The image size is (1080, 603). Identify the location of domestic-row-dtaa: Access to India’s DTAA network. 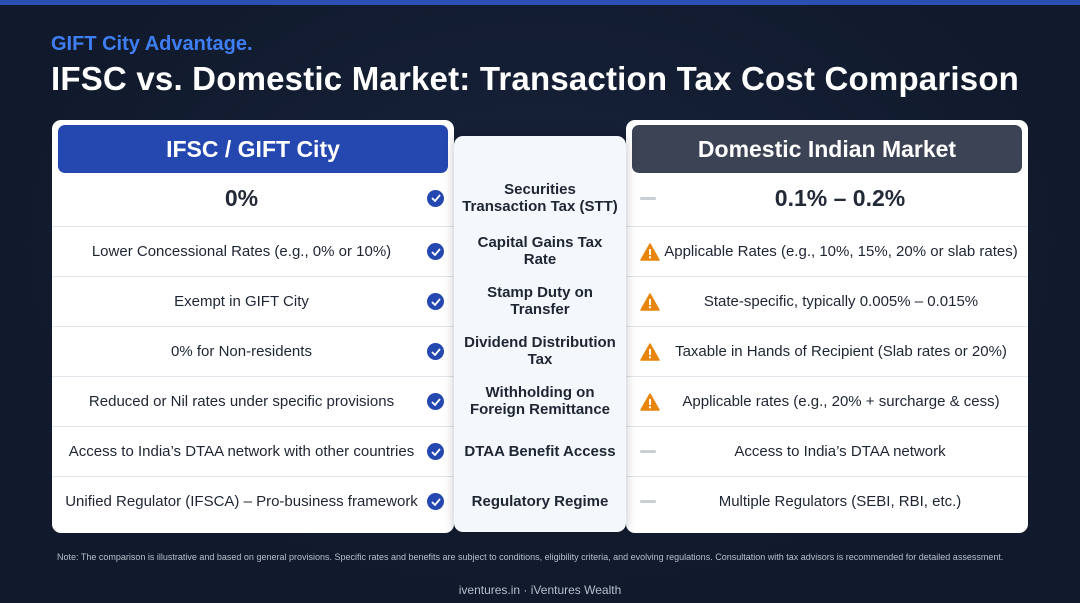
(827, 451).